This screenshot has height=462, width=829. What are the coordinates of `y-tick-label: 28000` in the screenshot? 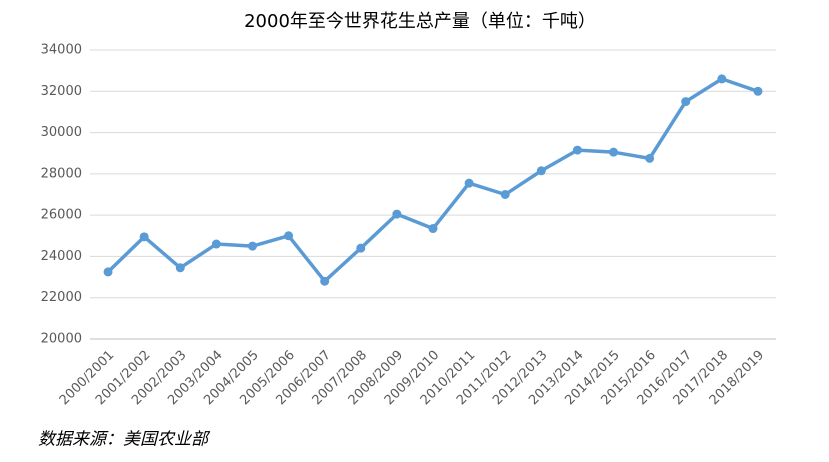 It's located at (61, 173).